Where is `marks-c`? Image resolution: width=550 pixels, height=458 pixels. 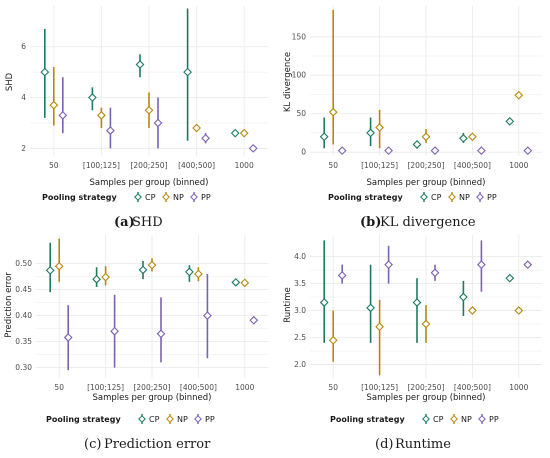
marks-c is located at coordinates (152, 304).